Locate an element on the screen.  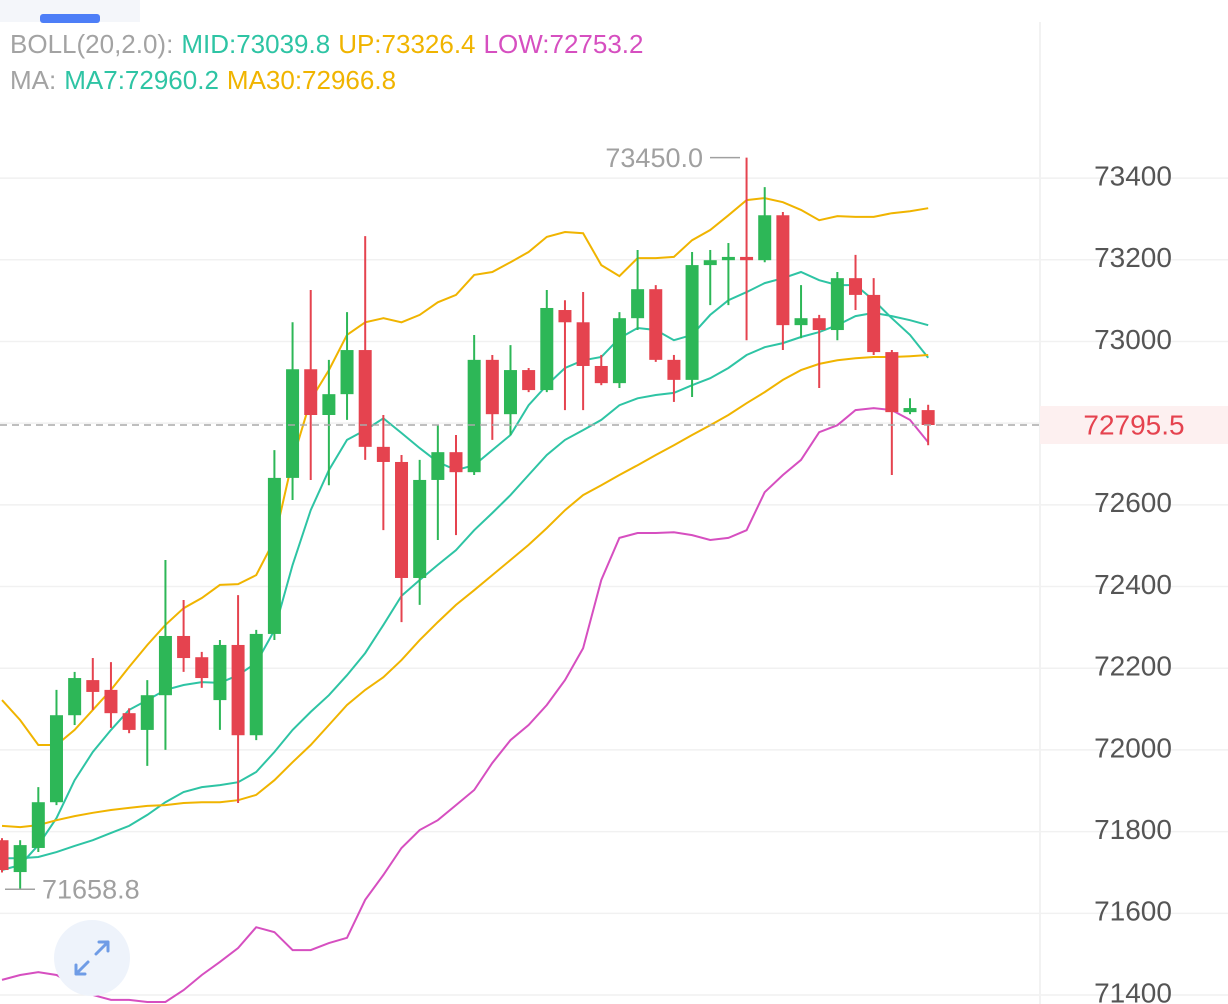
legend-row: MA: MA7:72960.2 MA30:72966.8 is located at coordinates (330, 80).